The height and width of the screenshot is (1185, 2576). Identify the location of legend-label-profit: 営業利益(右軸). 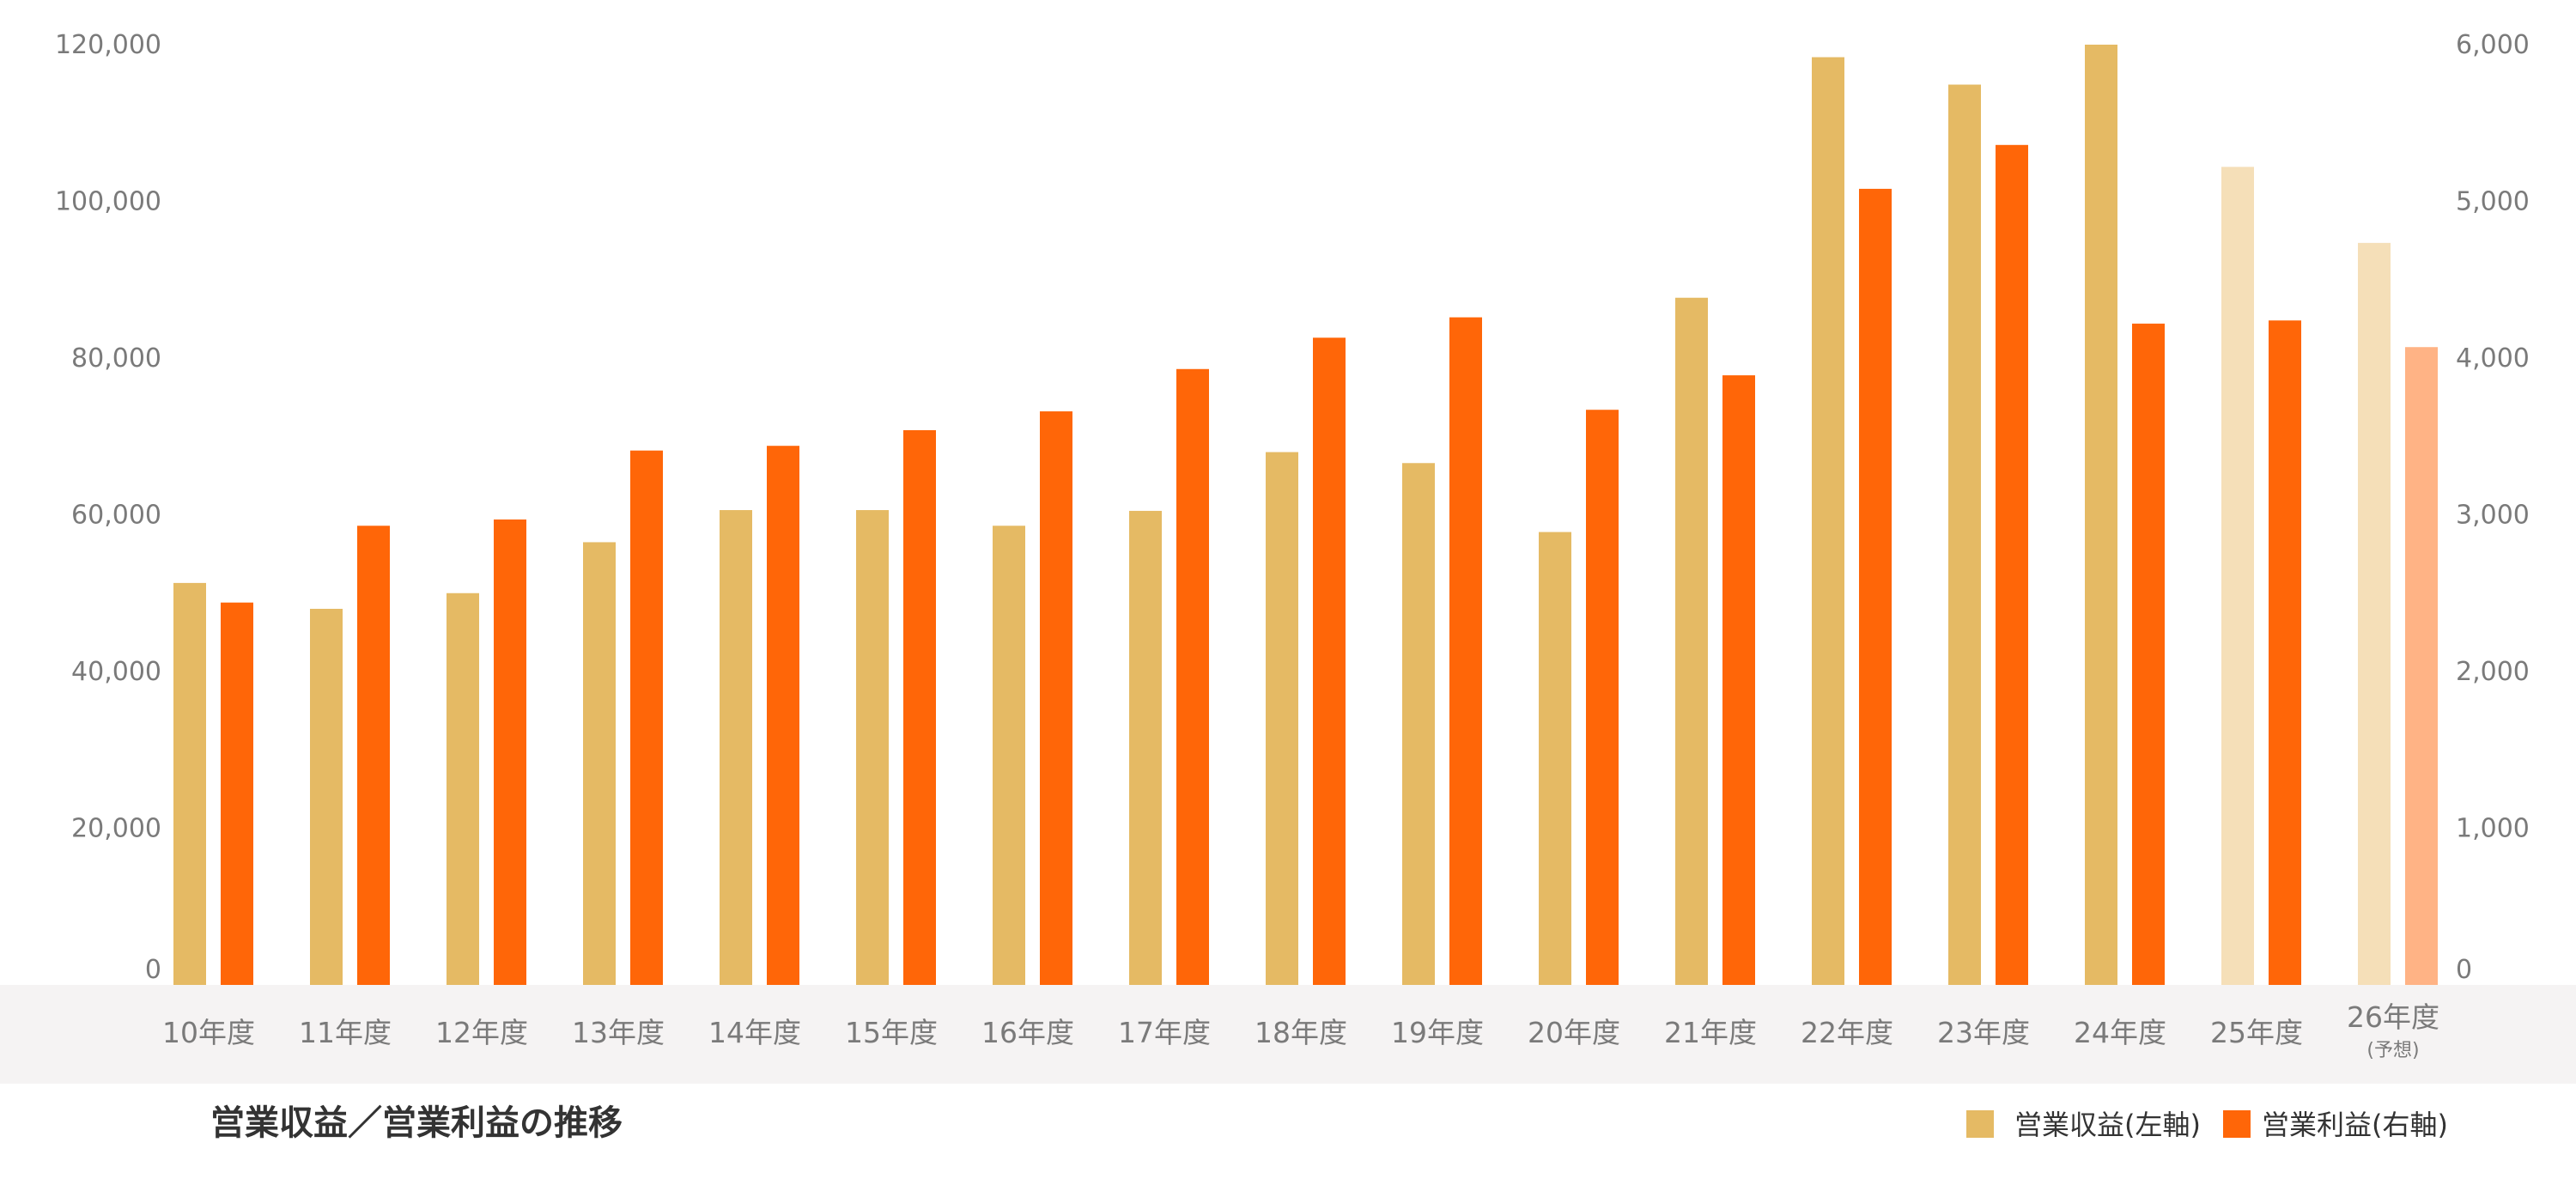
(2355, 1125).